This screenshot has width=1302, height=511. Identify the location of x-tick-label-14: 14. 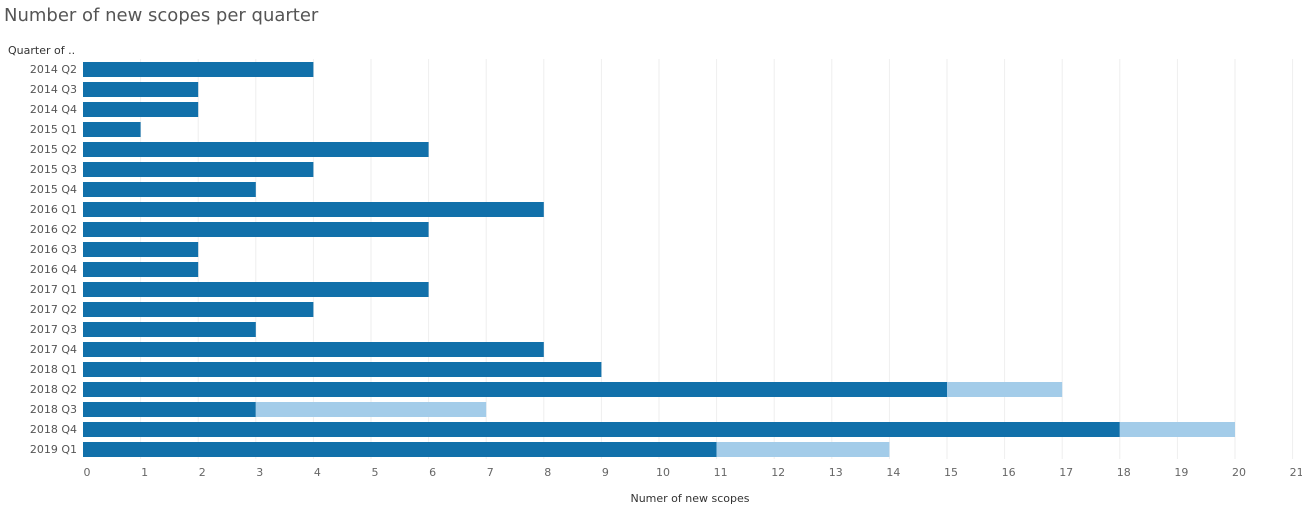
(893, 472).